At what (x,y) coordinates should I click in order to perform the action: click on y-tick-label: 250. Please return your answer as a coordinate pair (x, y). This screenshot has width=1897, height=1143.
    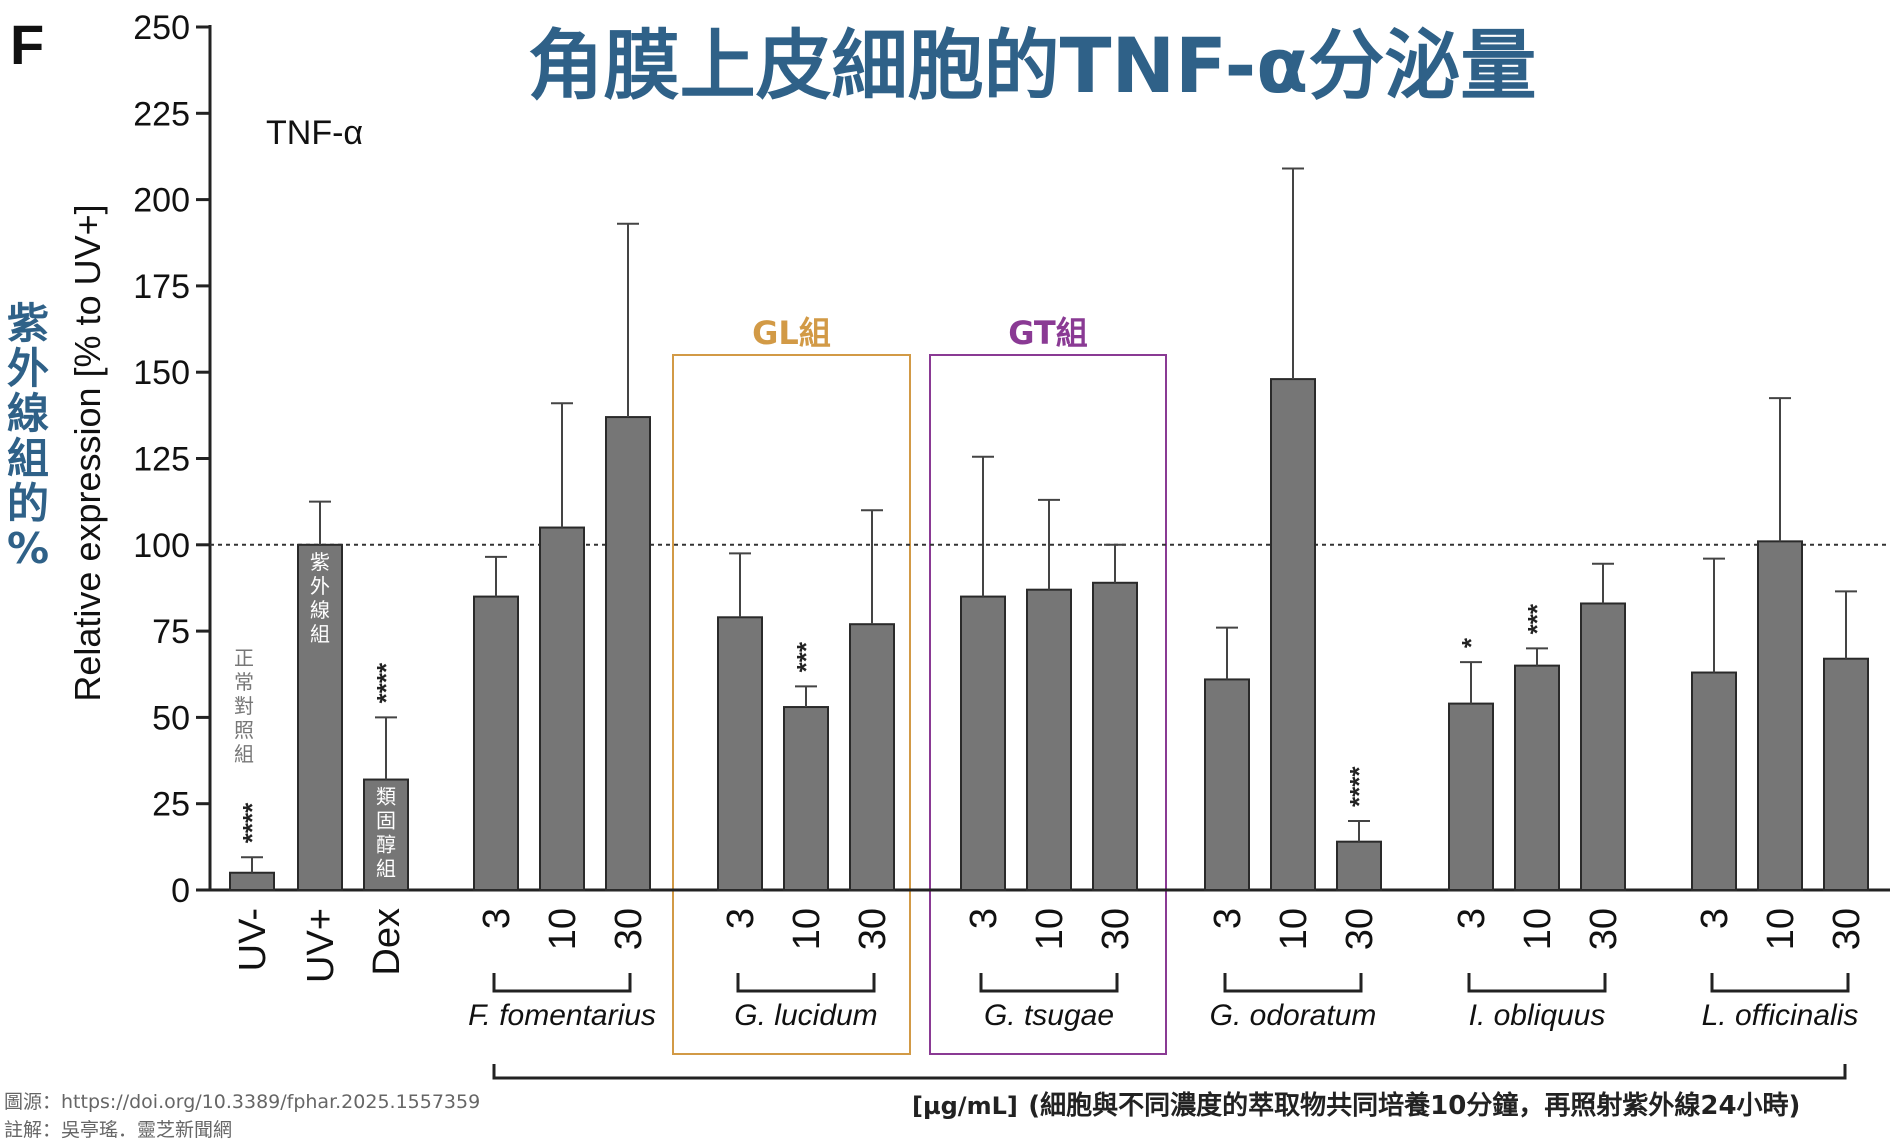
    Looking at the image, I should click on (161, 28).